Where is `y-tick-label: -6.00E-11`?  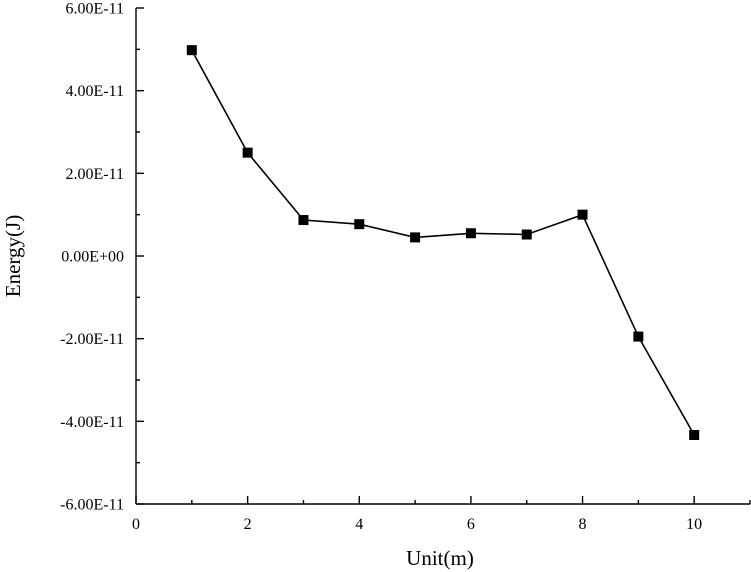
y-tick-label: -6.00E-11 is located at coordinates (92, 505).